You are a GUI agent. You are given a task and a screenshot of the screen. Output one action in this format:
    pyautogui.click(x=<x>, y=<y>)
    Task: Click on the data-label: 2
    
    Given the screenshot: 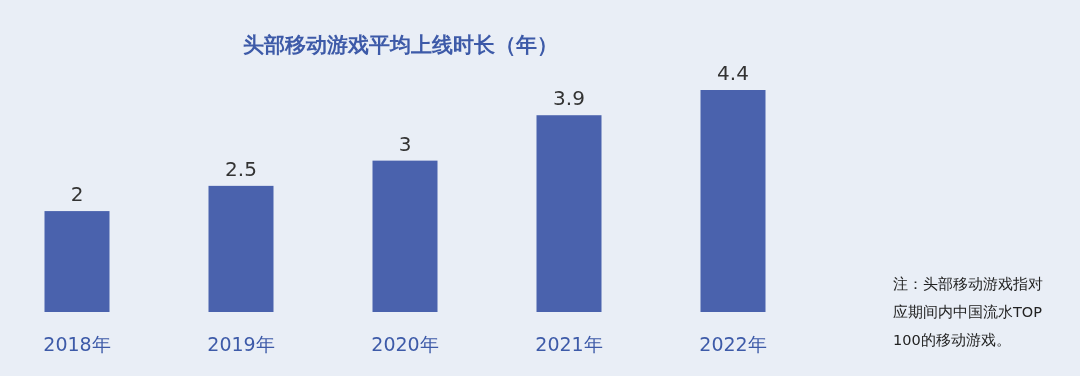 What is the action you would take?
    pyautogui.click(x=77, y=194)
    